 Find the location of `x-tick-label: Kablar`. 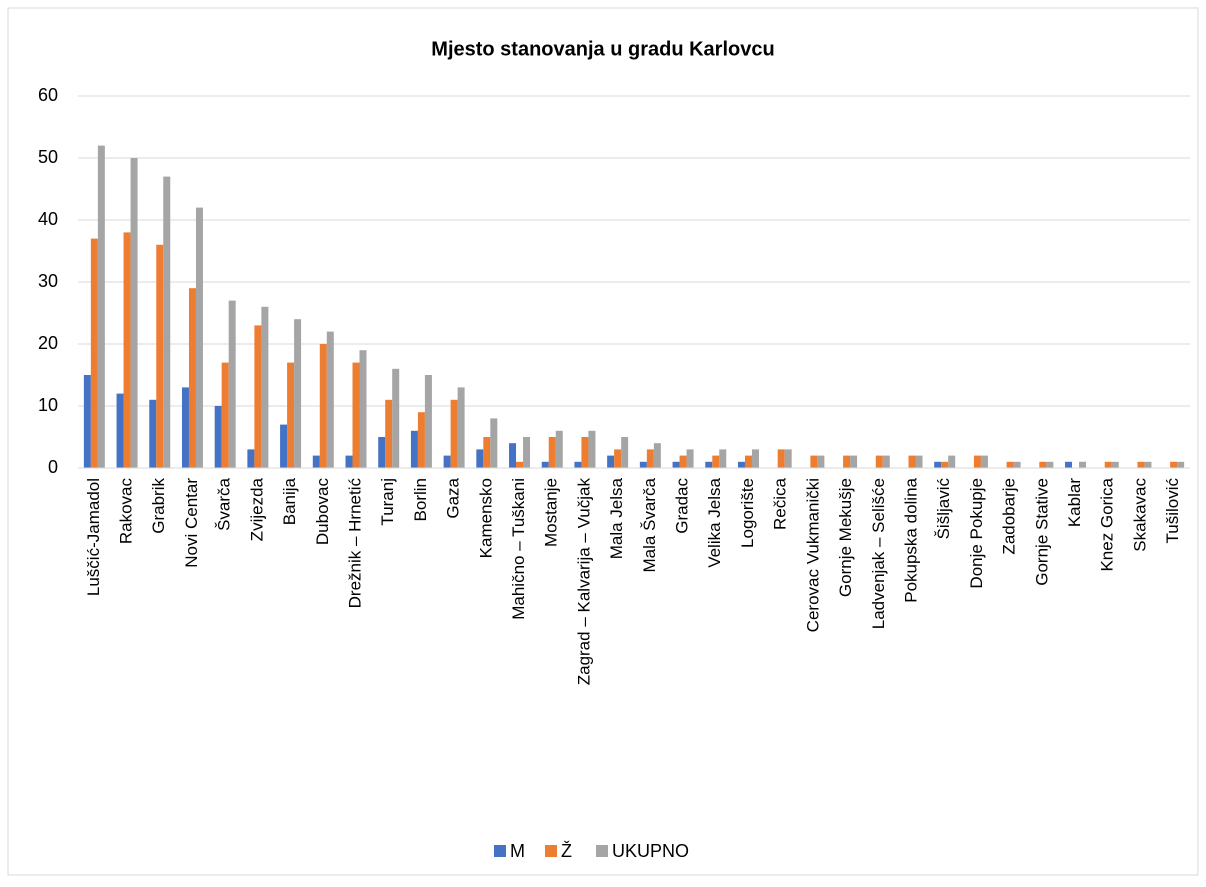

x-tick-label: Kablar is located at coordinates (1074, 502).